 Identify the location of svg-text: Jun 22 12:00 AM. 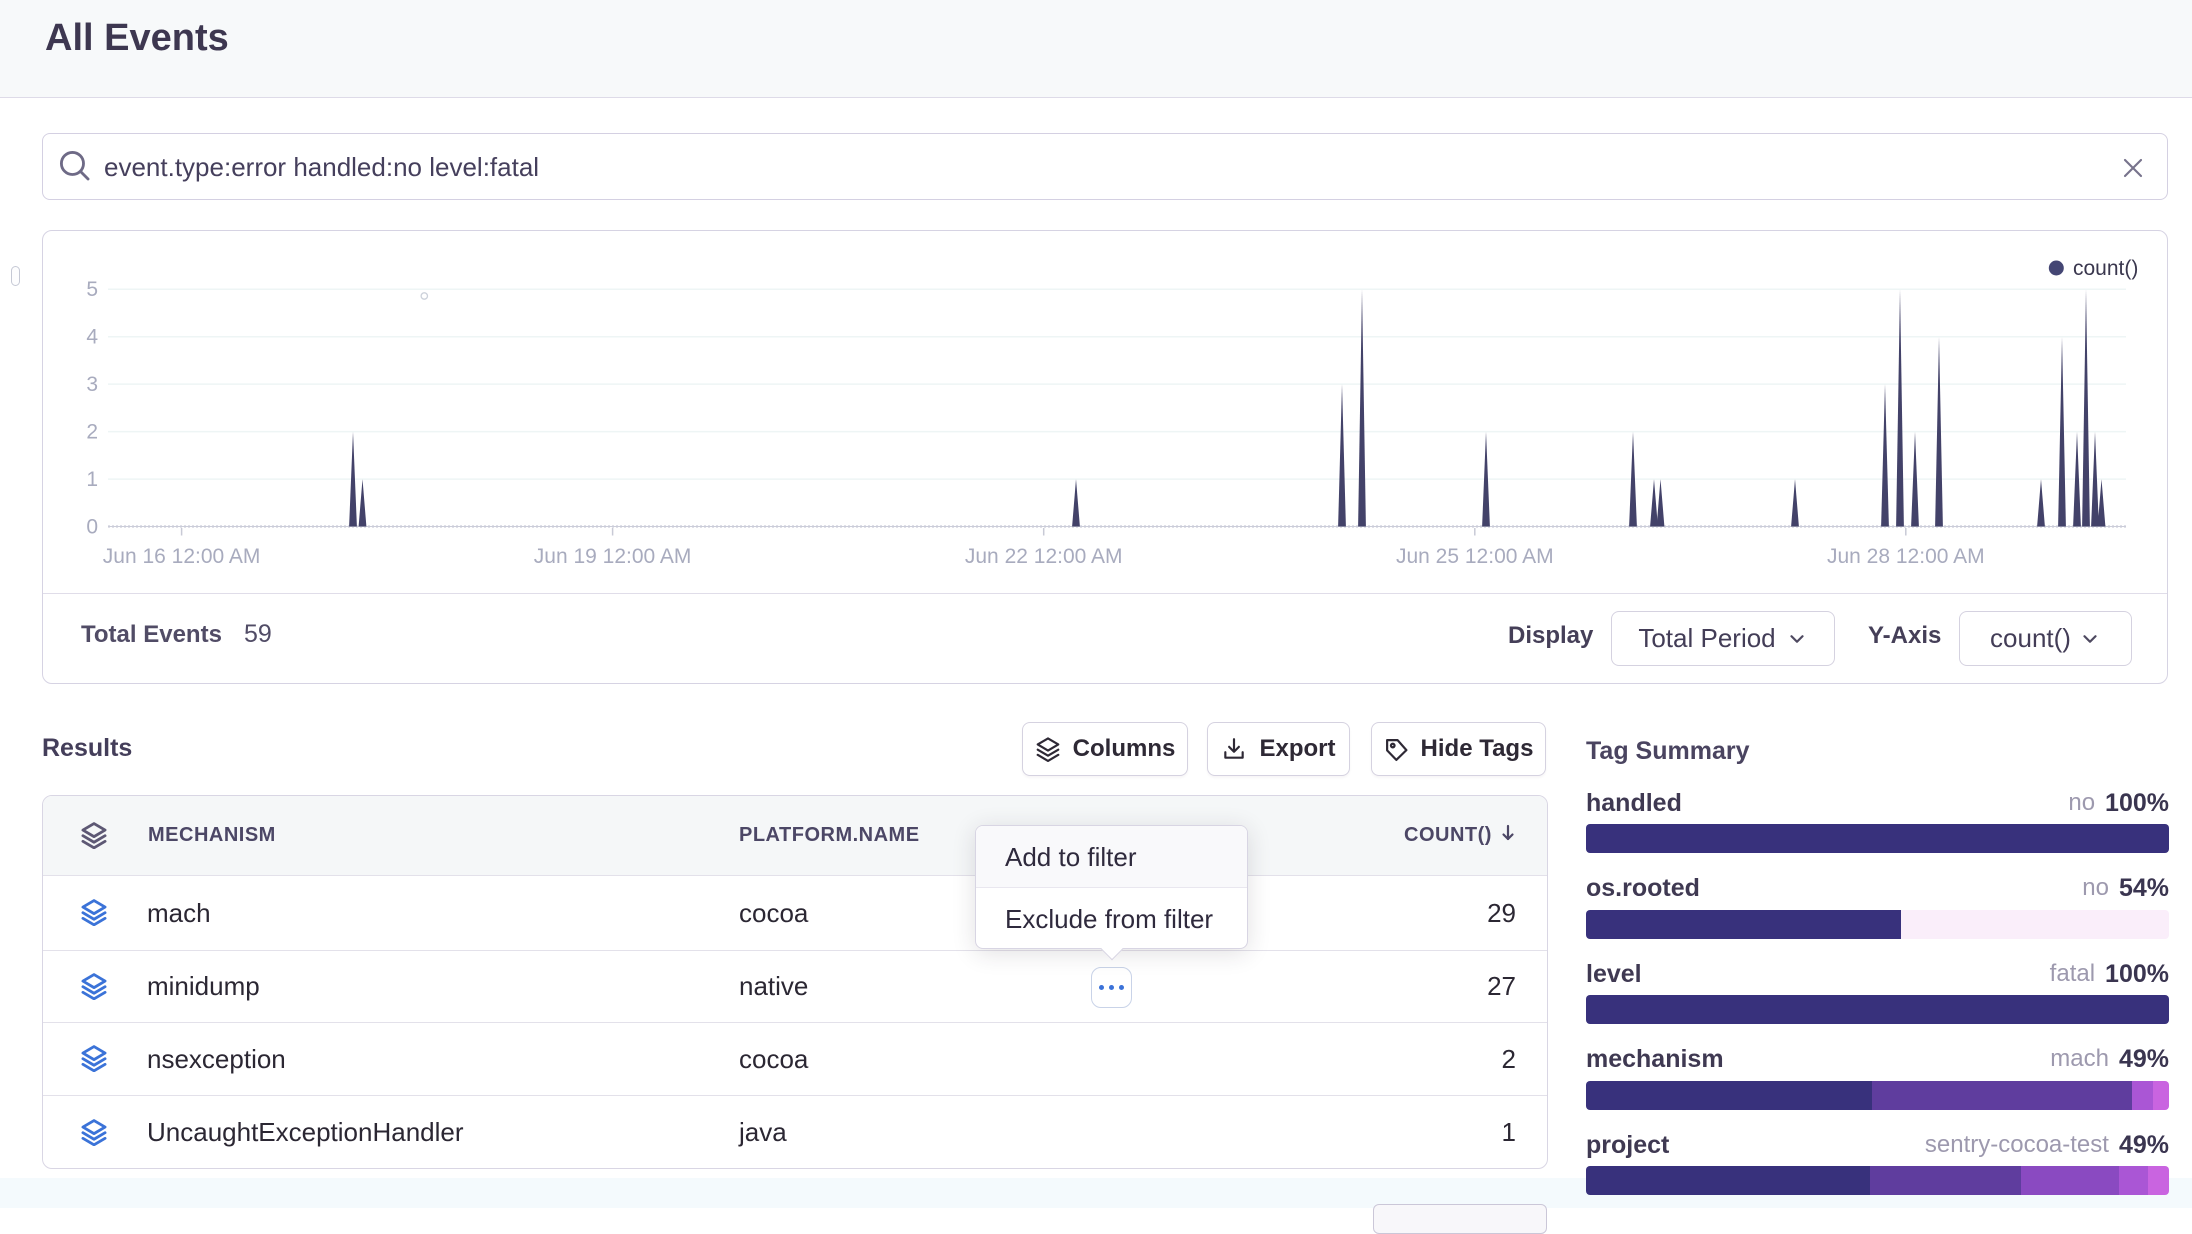
(1044, 556).